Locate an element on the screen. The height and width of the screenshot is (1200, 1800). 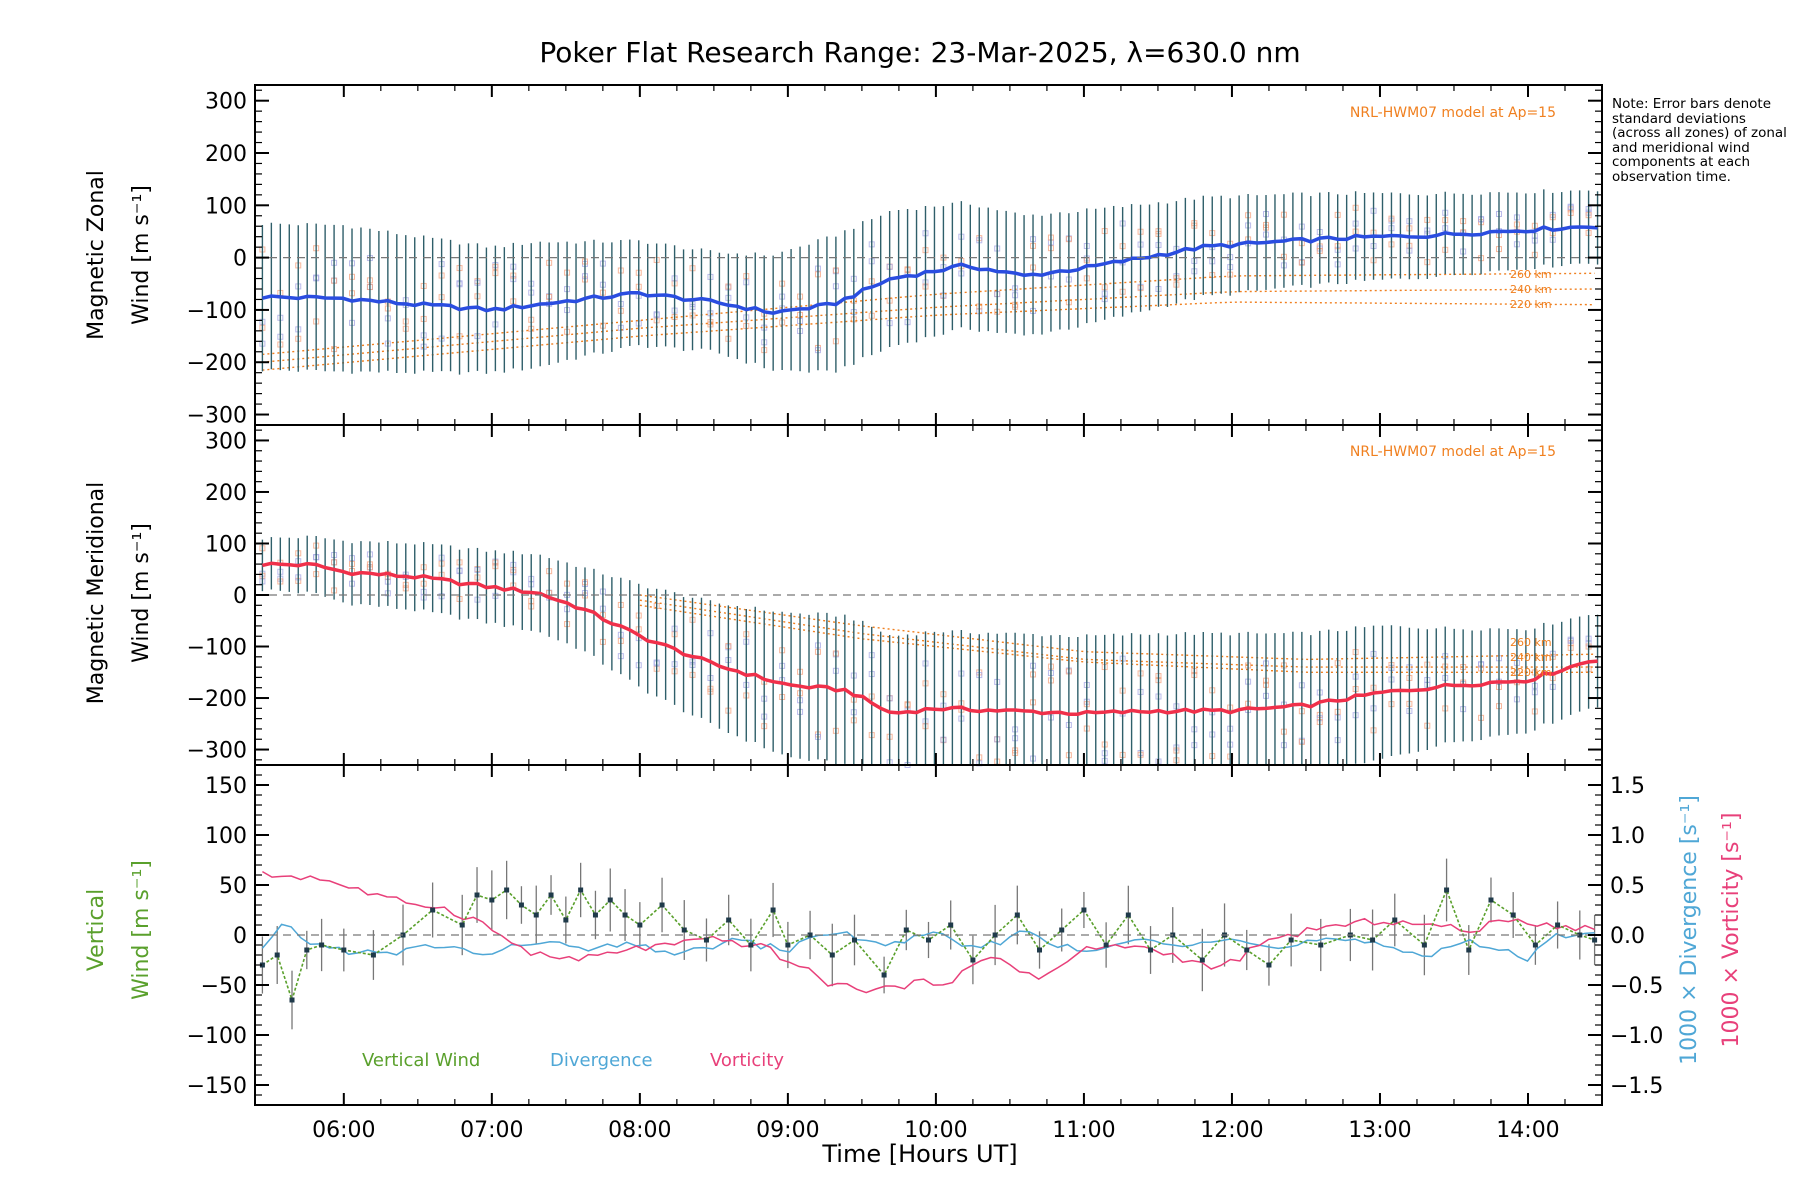
right-ytick-label: −0.5 is located at coordinates (1636, 986).